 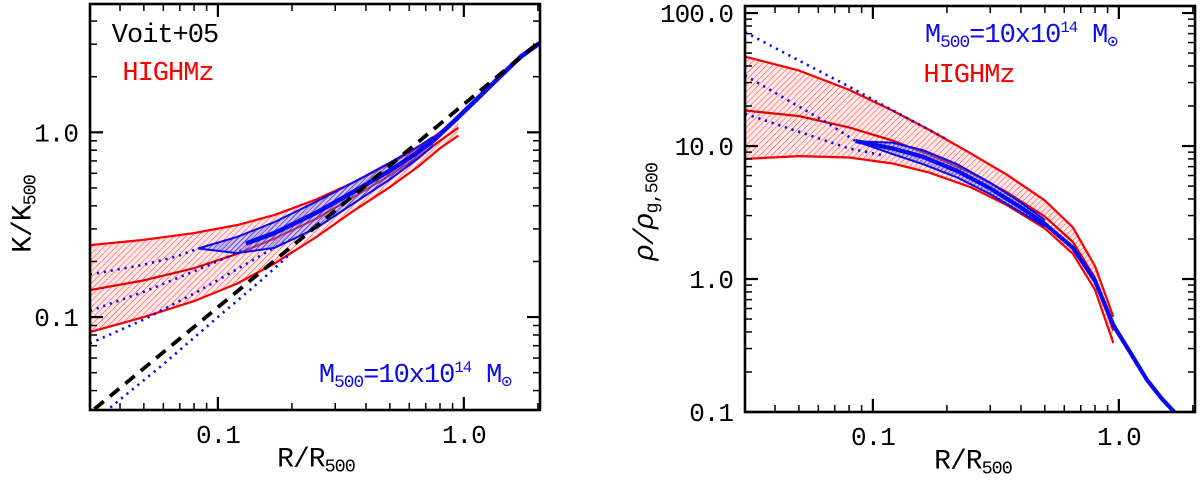 I want to click on legend-highmz-left: HIGHMz, so click(x=168, y=74).